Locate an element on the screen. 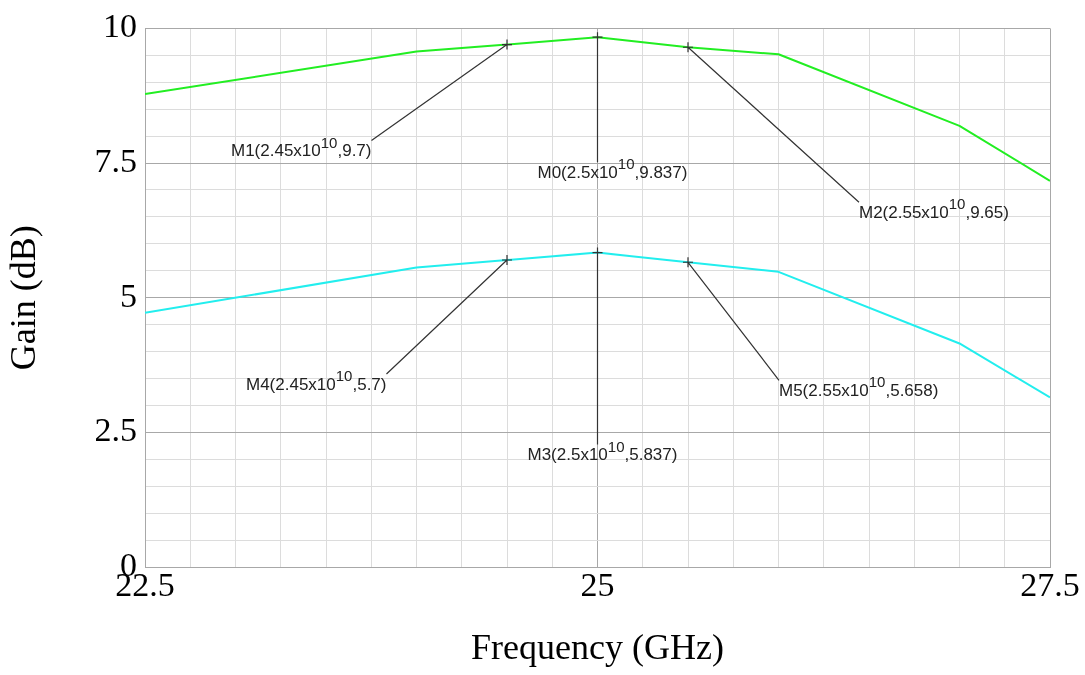  x-tick-label: 25 is located at coordinates (597, 585).